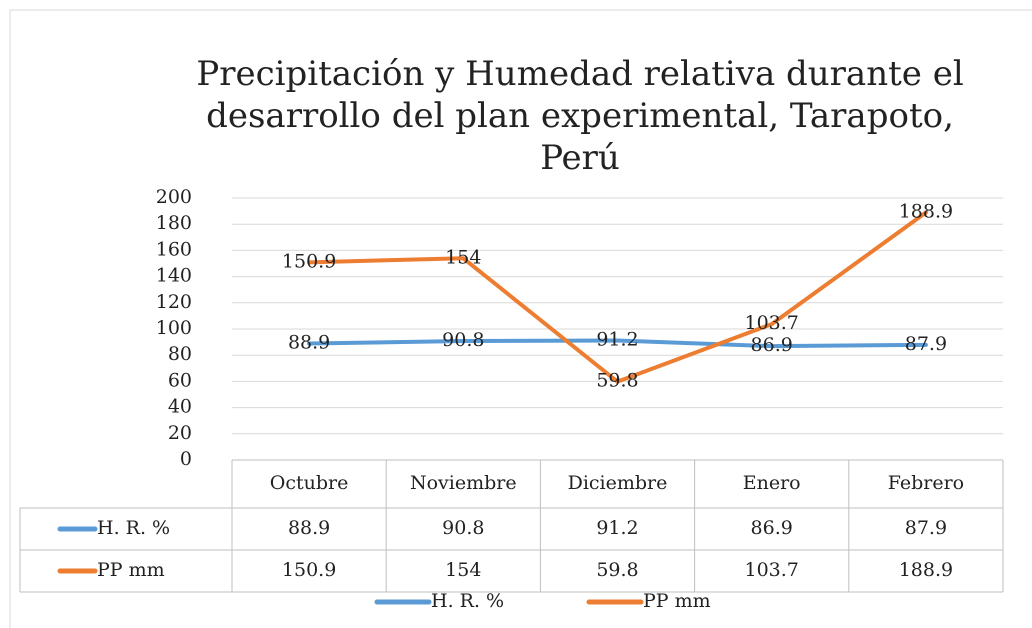 The image size is (1032, 628). Describe the element at coordinates (180, 433) in the screenshot. I see `y-tick-label: 20` at that location.